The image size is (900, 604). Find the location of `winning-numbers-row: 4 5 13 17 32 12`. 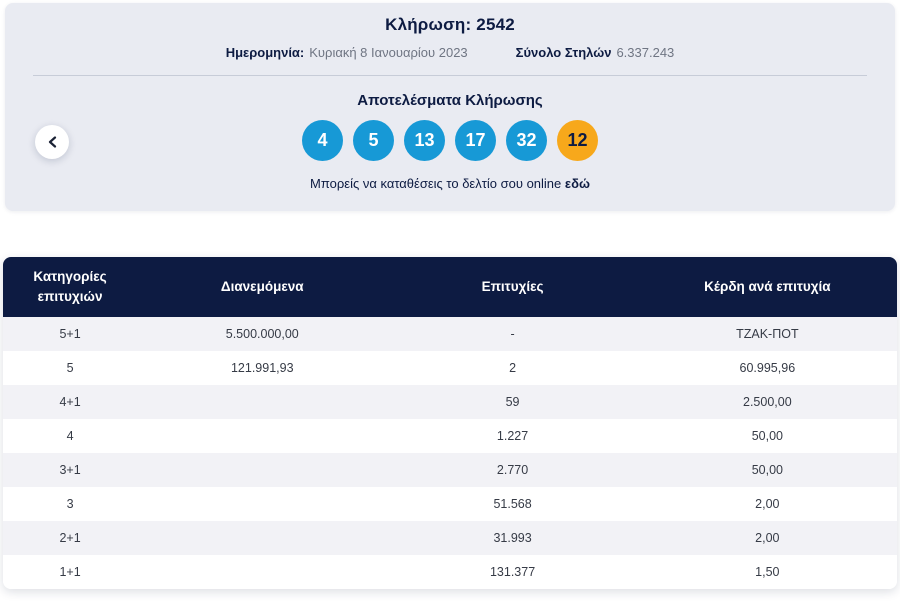

winning-numbers-row: 4 5 13 17 32 12 is located at coordinates (450, 140).